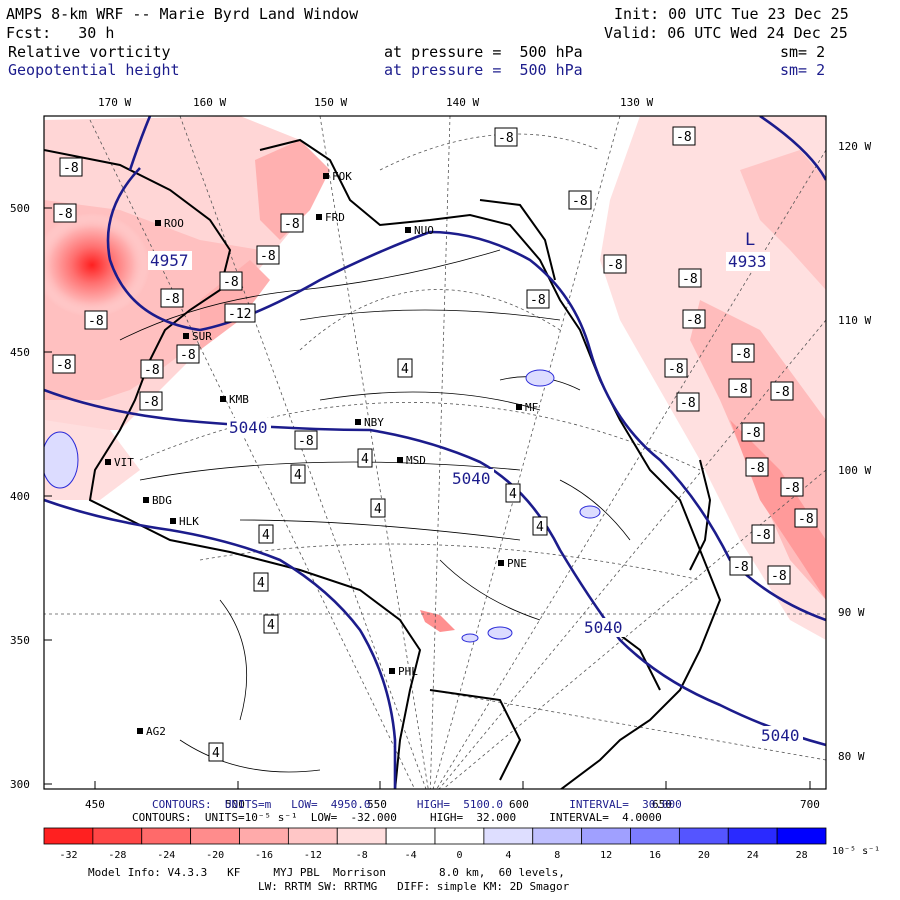  I want to click on init-time: Init: 00 UTC Tue 23 Dec 25, so click(731, 14).